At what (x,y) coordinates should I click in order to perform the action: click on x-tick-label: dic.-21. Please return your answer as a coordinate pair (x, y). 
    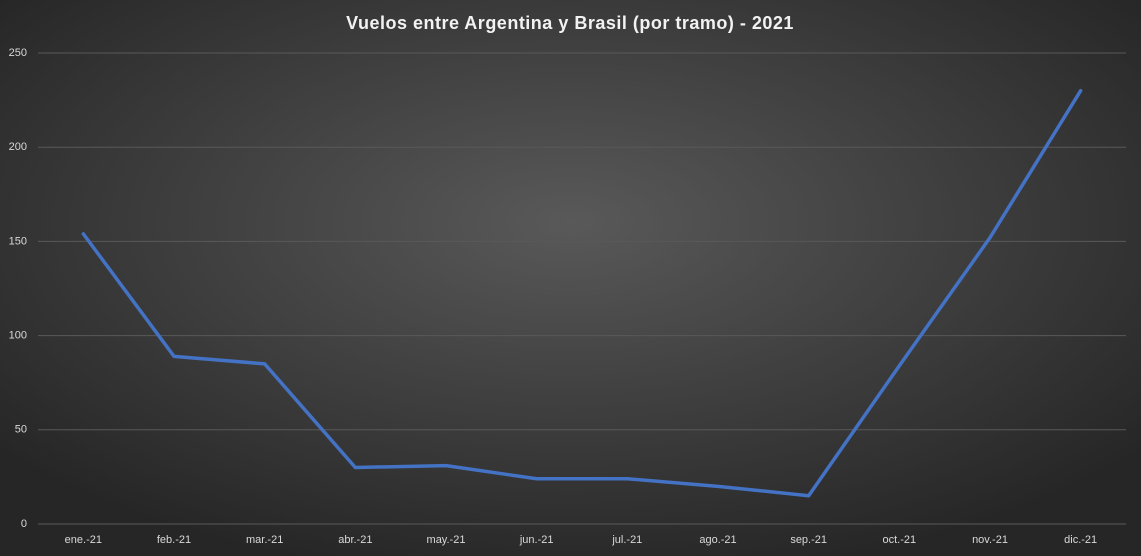
    Looking at the image, I should click on (1080, 540).